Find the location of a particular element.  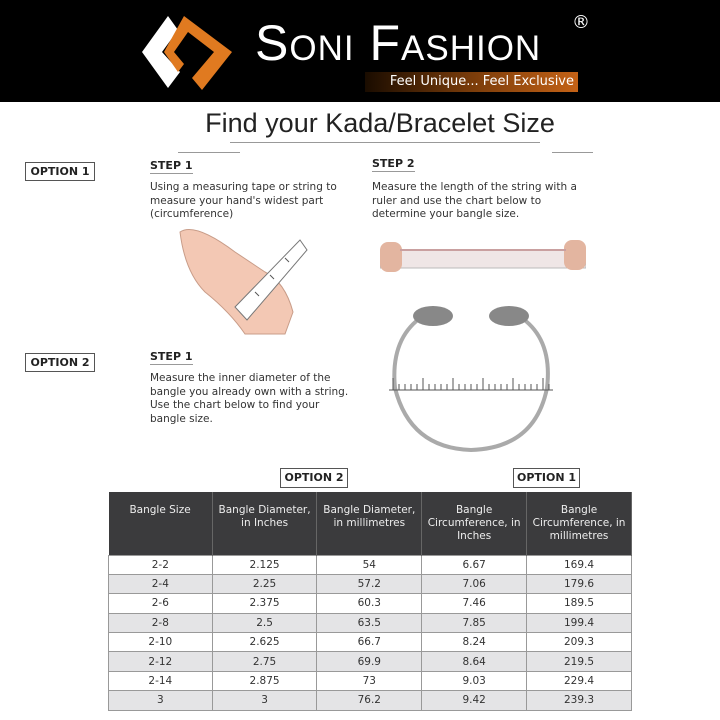

table-row: 3 3 76.2 9.42 239.3 is located at coordinates (370, 700).